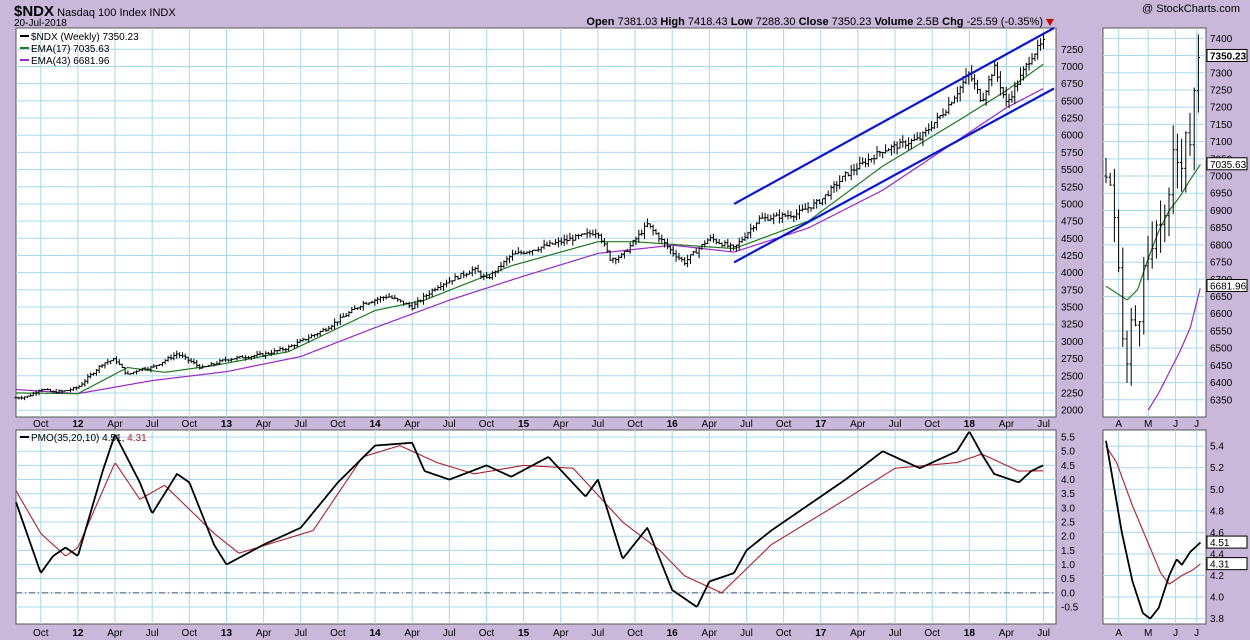 The image size is (1250, 640). What do you see at coordinates (1072, 376) in the screenshot?
I see `price-y-tick-label: 2500` at bounding box center [1072, 376].